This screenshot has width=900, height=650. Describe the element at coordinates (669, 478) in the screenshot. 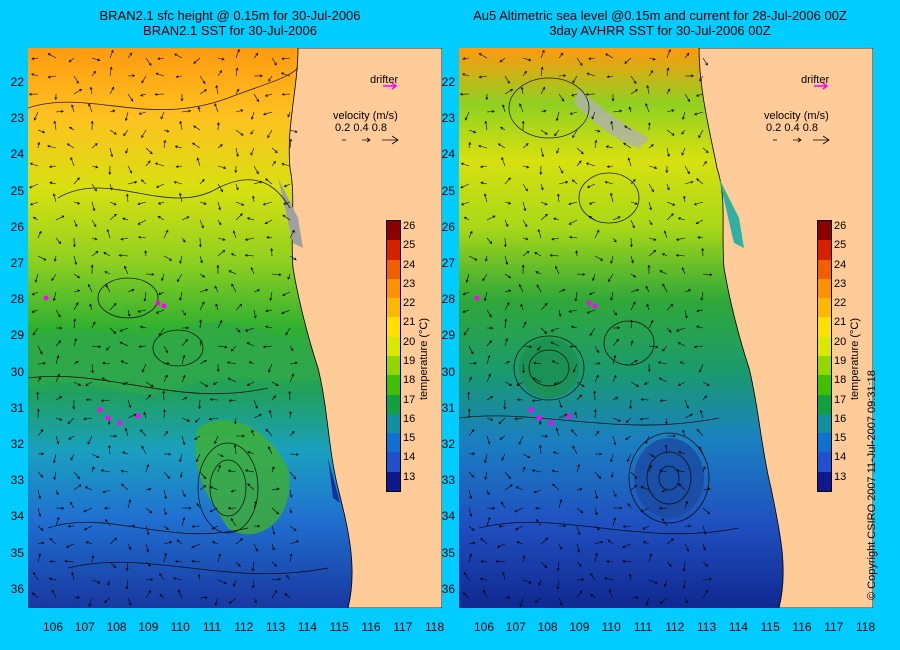

I see `cold-eddy` at that location.